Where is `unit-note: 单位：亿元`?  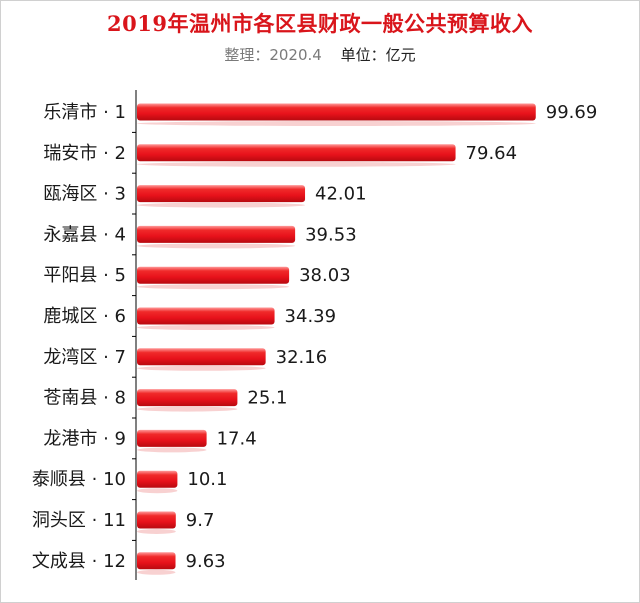 unit-note: 单位：亿元 is located at coordinates (378, 55).